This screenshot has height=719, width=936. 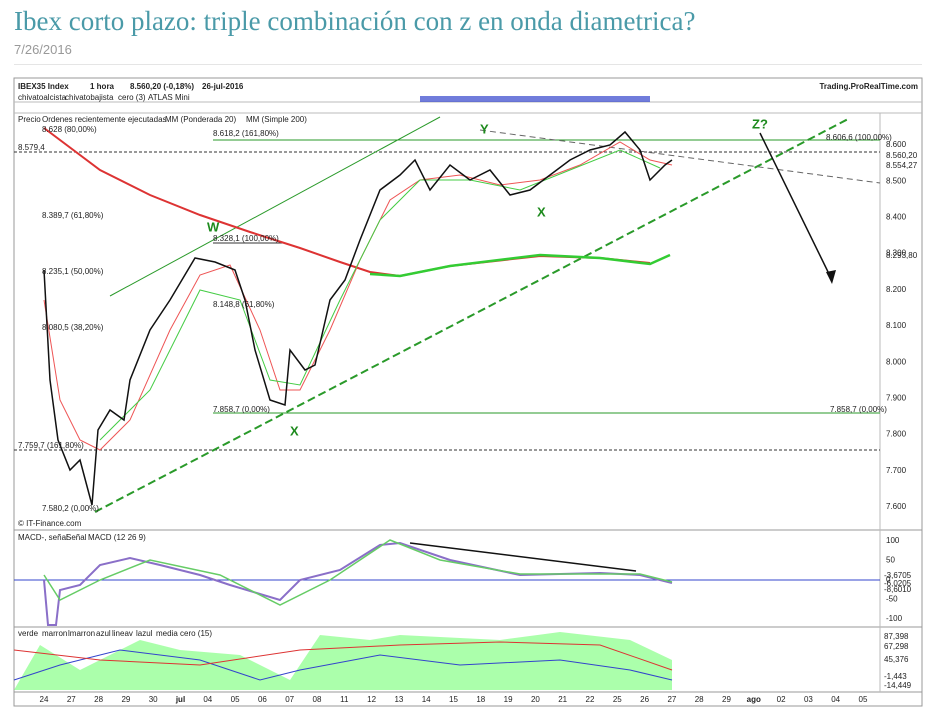 What do you see at coordinates (590, 699) in the screenshot?
I see `date-label: 22` at bounding box center [590, 699].